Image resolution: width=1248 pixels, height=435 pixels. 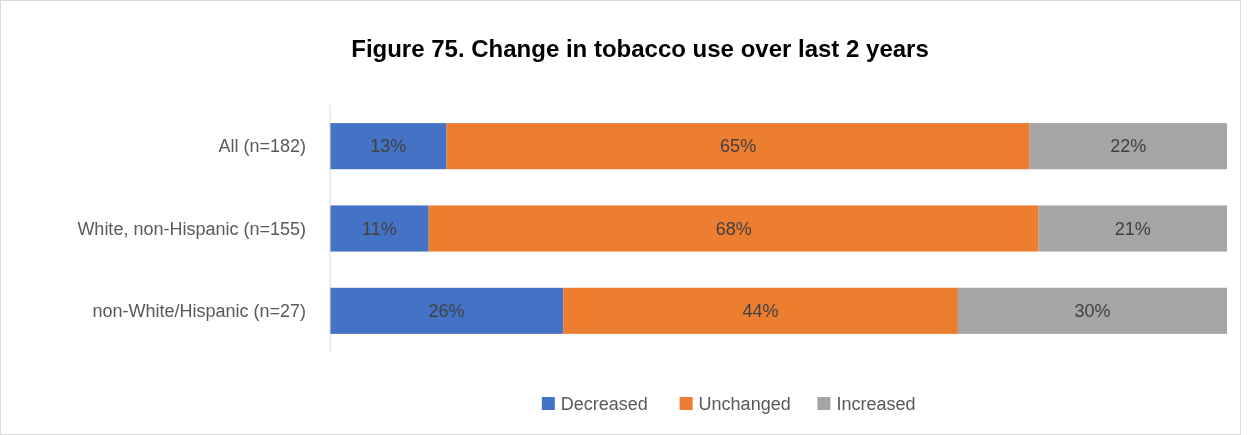 What do you see at coordinates (744, 404) in the screenshot?
I see `legend-label: Unchanged` at bounding box center [744, 404].